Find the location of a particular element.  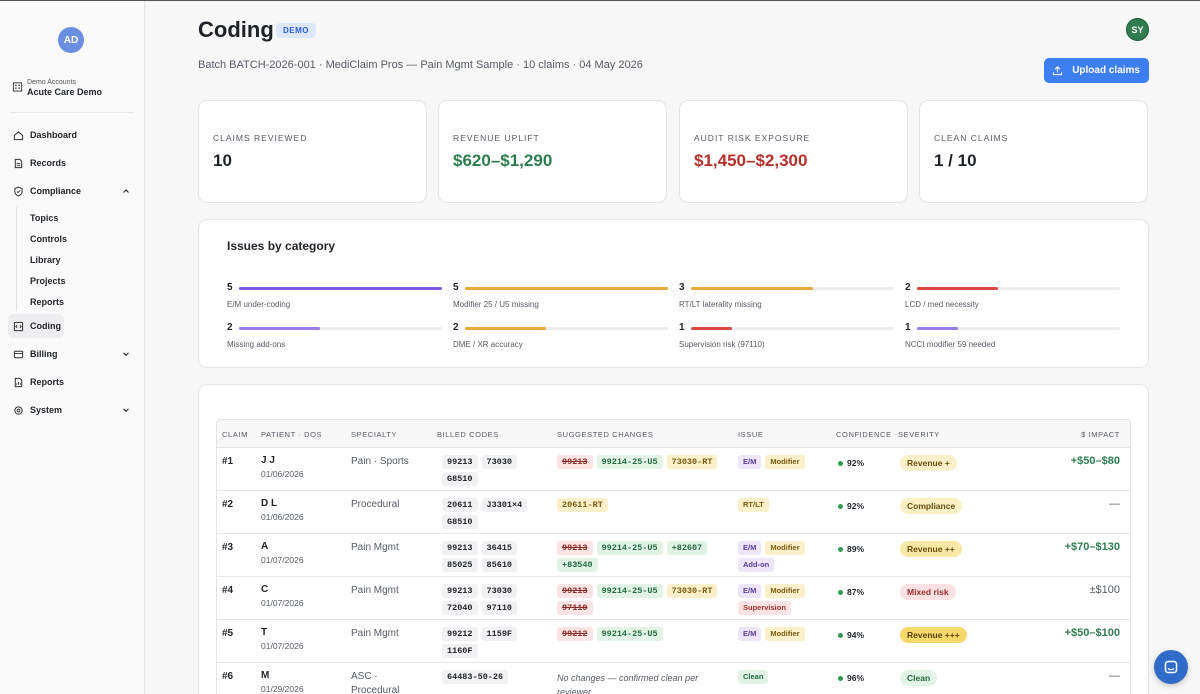

upload-icon is located at coordinates (1057, 71).